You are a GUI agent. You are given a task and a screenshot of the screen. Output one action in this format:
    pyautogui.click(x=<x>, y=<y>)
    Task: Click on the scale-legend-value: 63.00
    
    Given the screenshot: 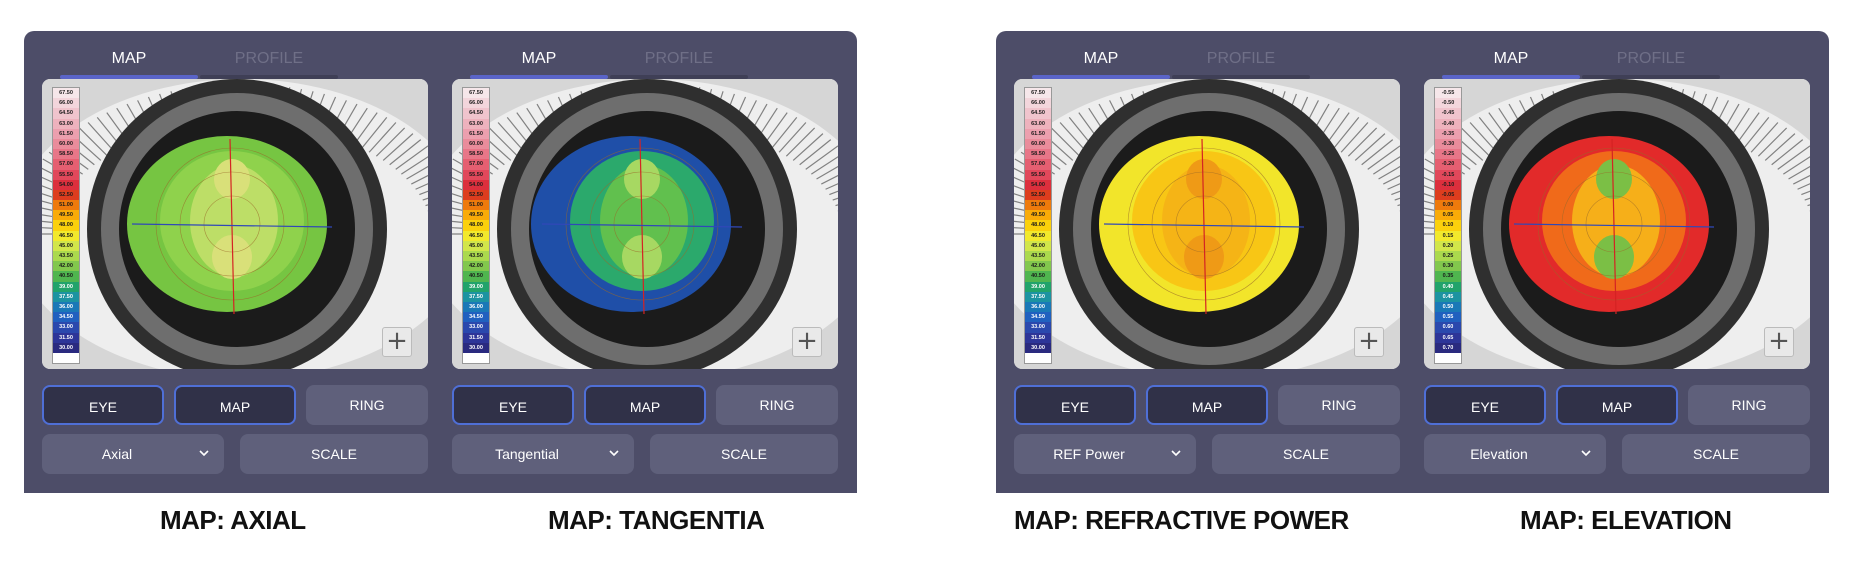 What is the action you would take?
    pyautogui.click(x=476, y=123)
    